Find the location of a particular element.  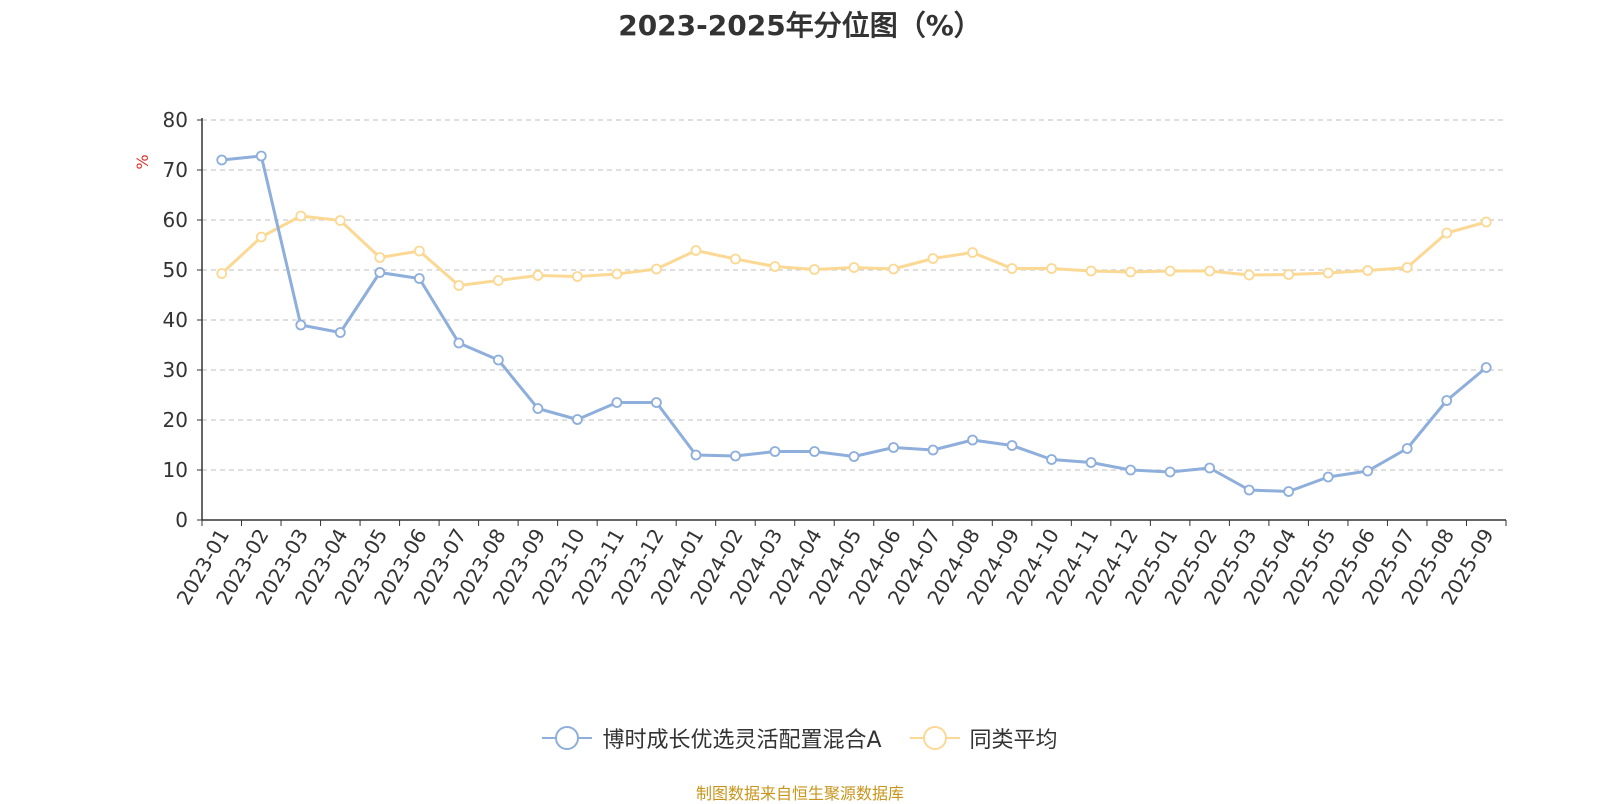

y-tick-label: 0 is located at coordinates (181, 520).